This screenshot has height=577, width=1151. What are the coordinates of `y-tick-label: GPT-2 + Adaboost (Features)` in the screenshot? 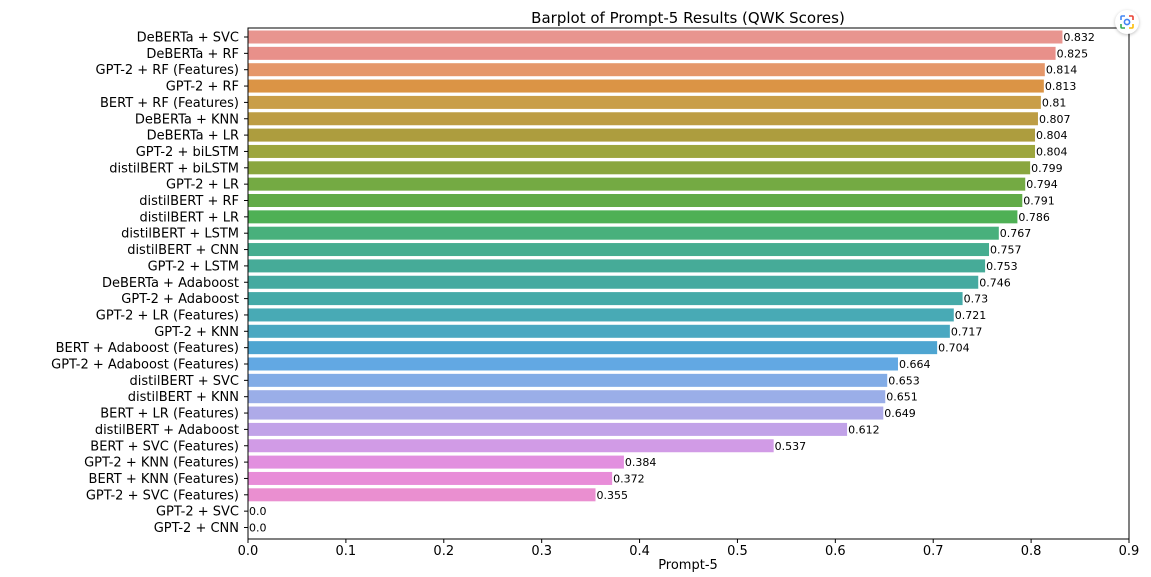 It's located at (145, 365).